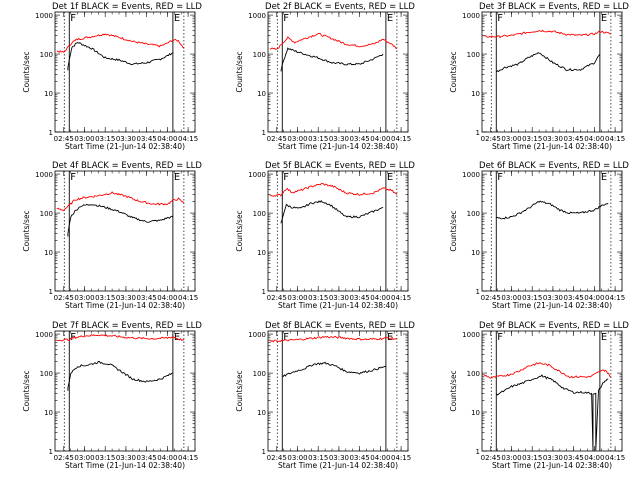 This screenshot has height=480, width=640. What do you see at coordinates (127, 326) in the screenshot?
I see `chart-title: Det 7f BLACK = Events, RED = LLD` at bounding box center [127, 326].